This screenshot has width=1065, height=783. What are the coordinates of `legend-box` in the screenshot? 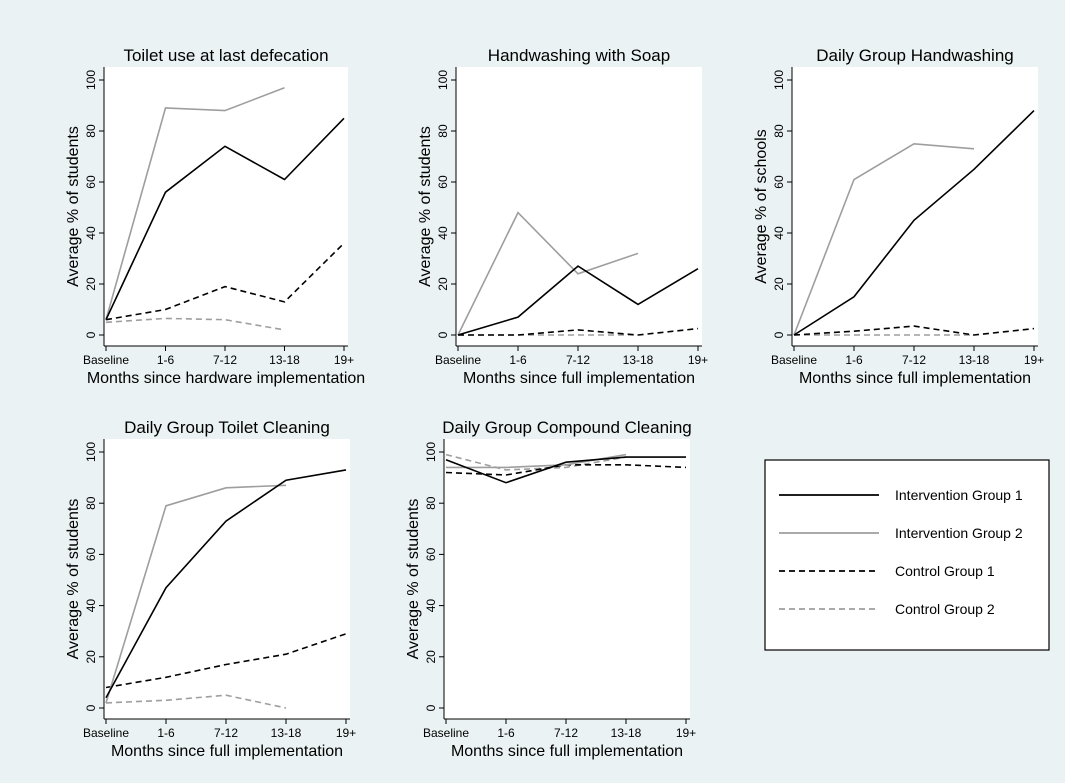 It's located at (907, 555).